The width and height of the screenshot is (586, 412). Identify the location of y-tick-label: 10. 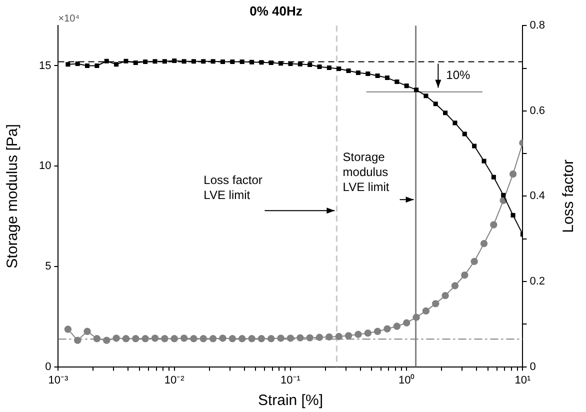
(45, 166).